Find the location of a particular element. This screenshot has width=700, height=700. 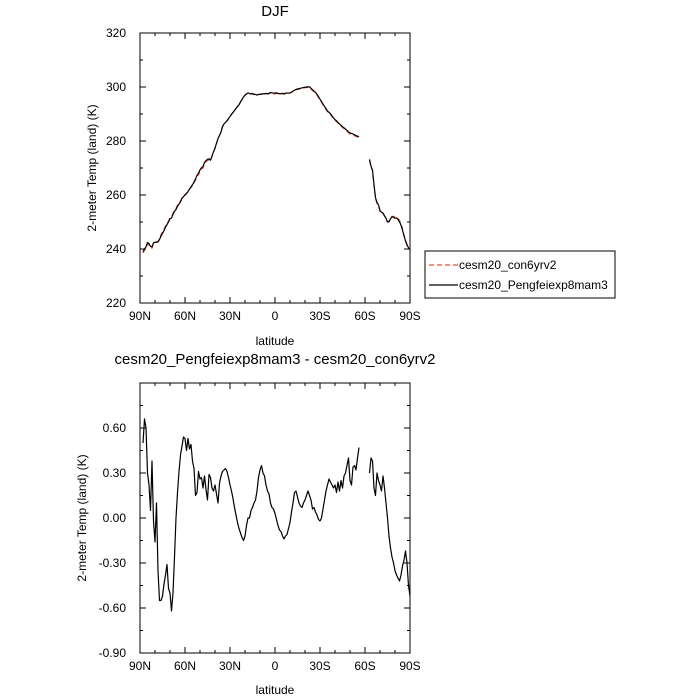

bottom-x-tick-label: 60N is located at coordinates (185, 666).